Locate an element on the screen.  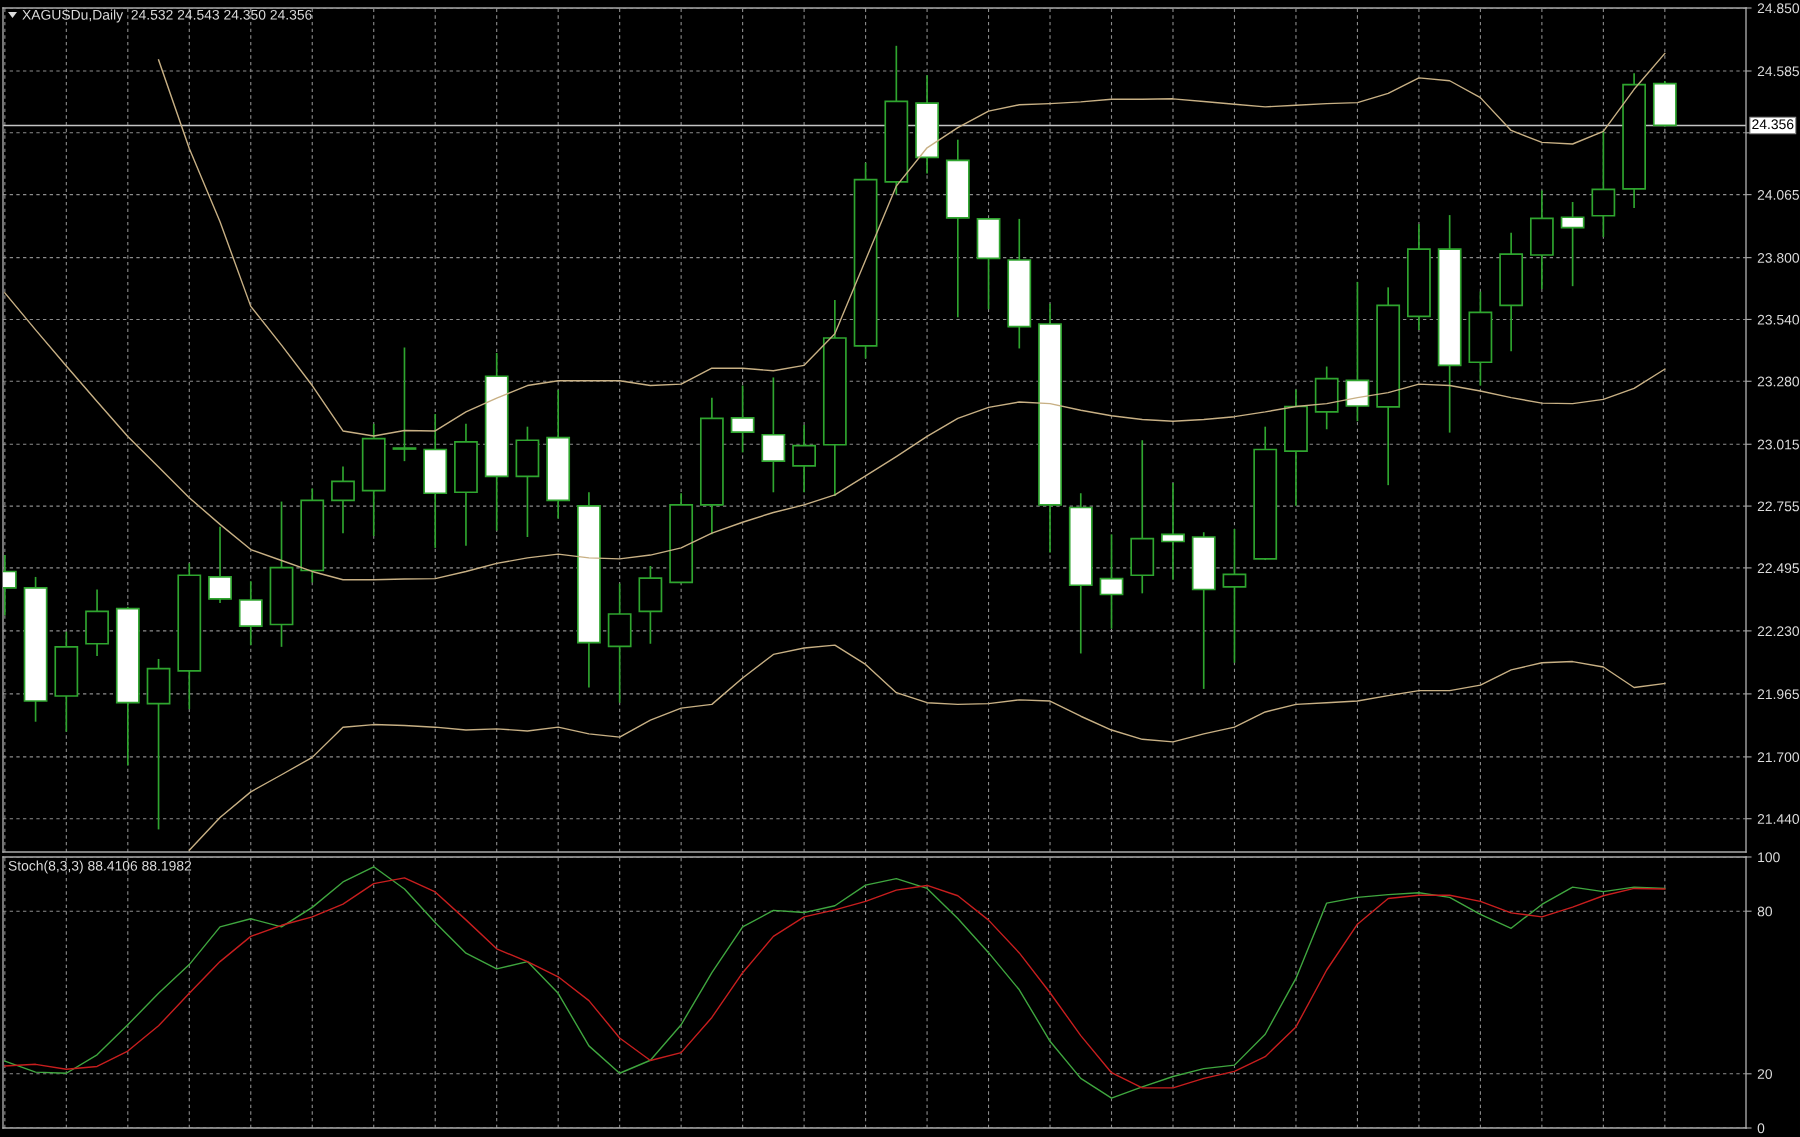
chart-title: XAGUSDu,Daily 24.532 24.543 24.350 24.356 is located at coordinates (167, 16).